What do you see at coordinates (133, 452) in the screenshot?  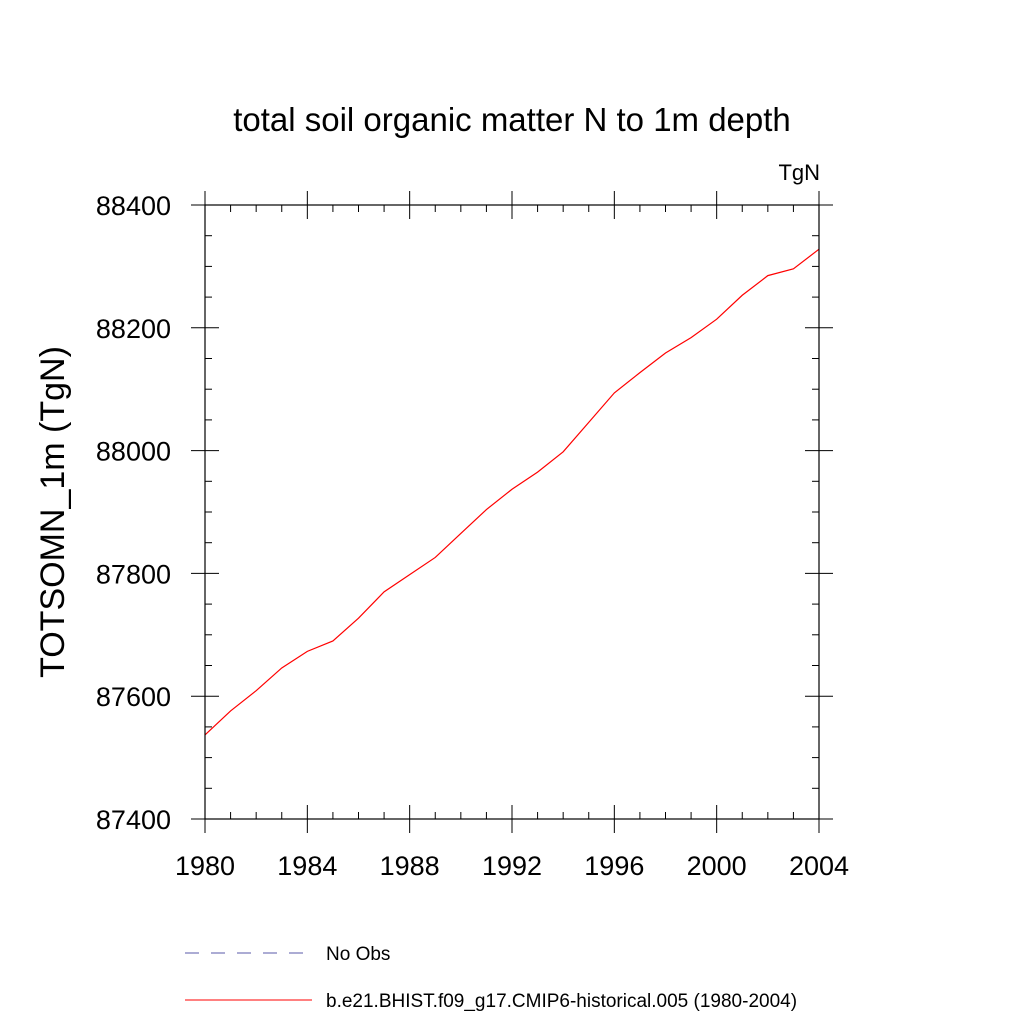 I see `y-tick-label: 88000` at bounding box center [133, 452].